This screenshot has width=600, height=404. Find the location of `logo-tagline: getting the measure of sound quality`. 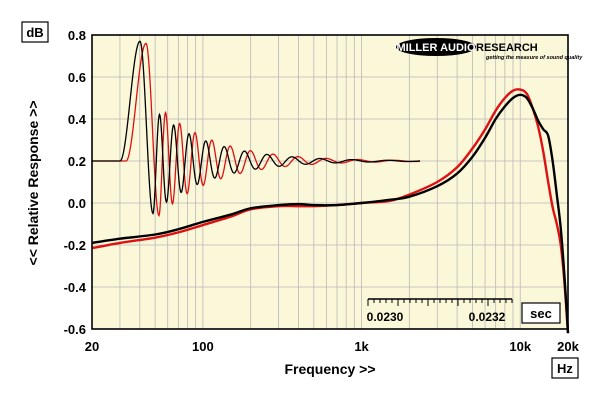

logo-tagline: getting the measure of sound quality is located at coordinates (534, 58).